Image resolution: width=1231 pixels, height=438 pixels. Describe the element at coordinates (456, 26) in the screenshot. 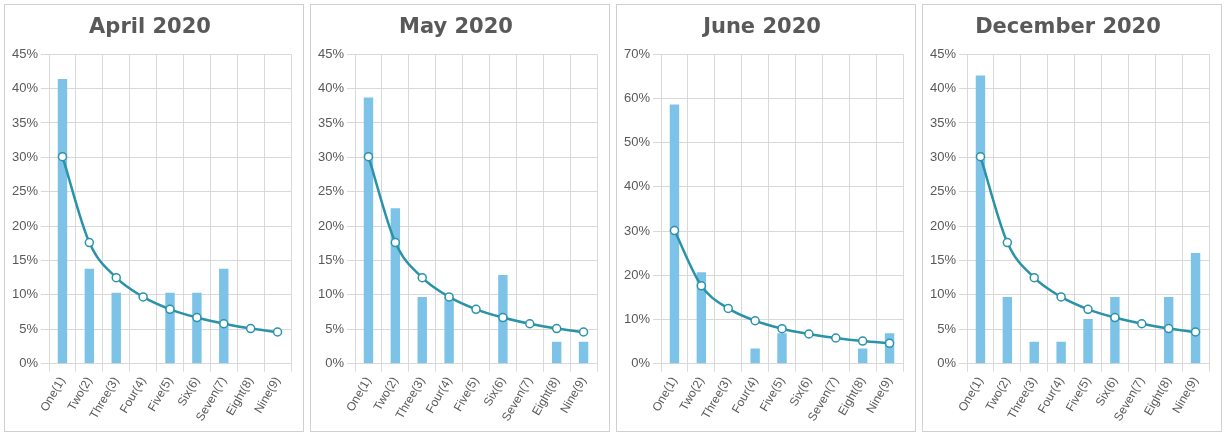

I see `chart-title: May 2020` at that location.